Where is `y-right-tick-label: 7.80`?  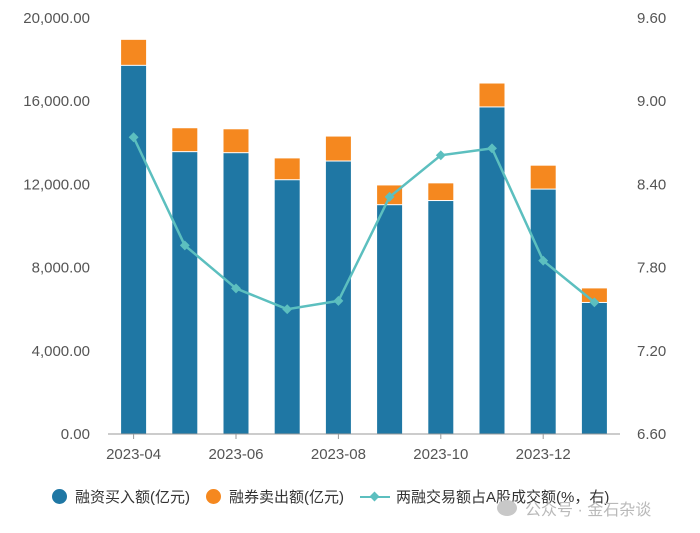
y-right-tick-label: 7.80 is located at coordinates (651, 268).